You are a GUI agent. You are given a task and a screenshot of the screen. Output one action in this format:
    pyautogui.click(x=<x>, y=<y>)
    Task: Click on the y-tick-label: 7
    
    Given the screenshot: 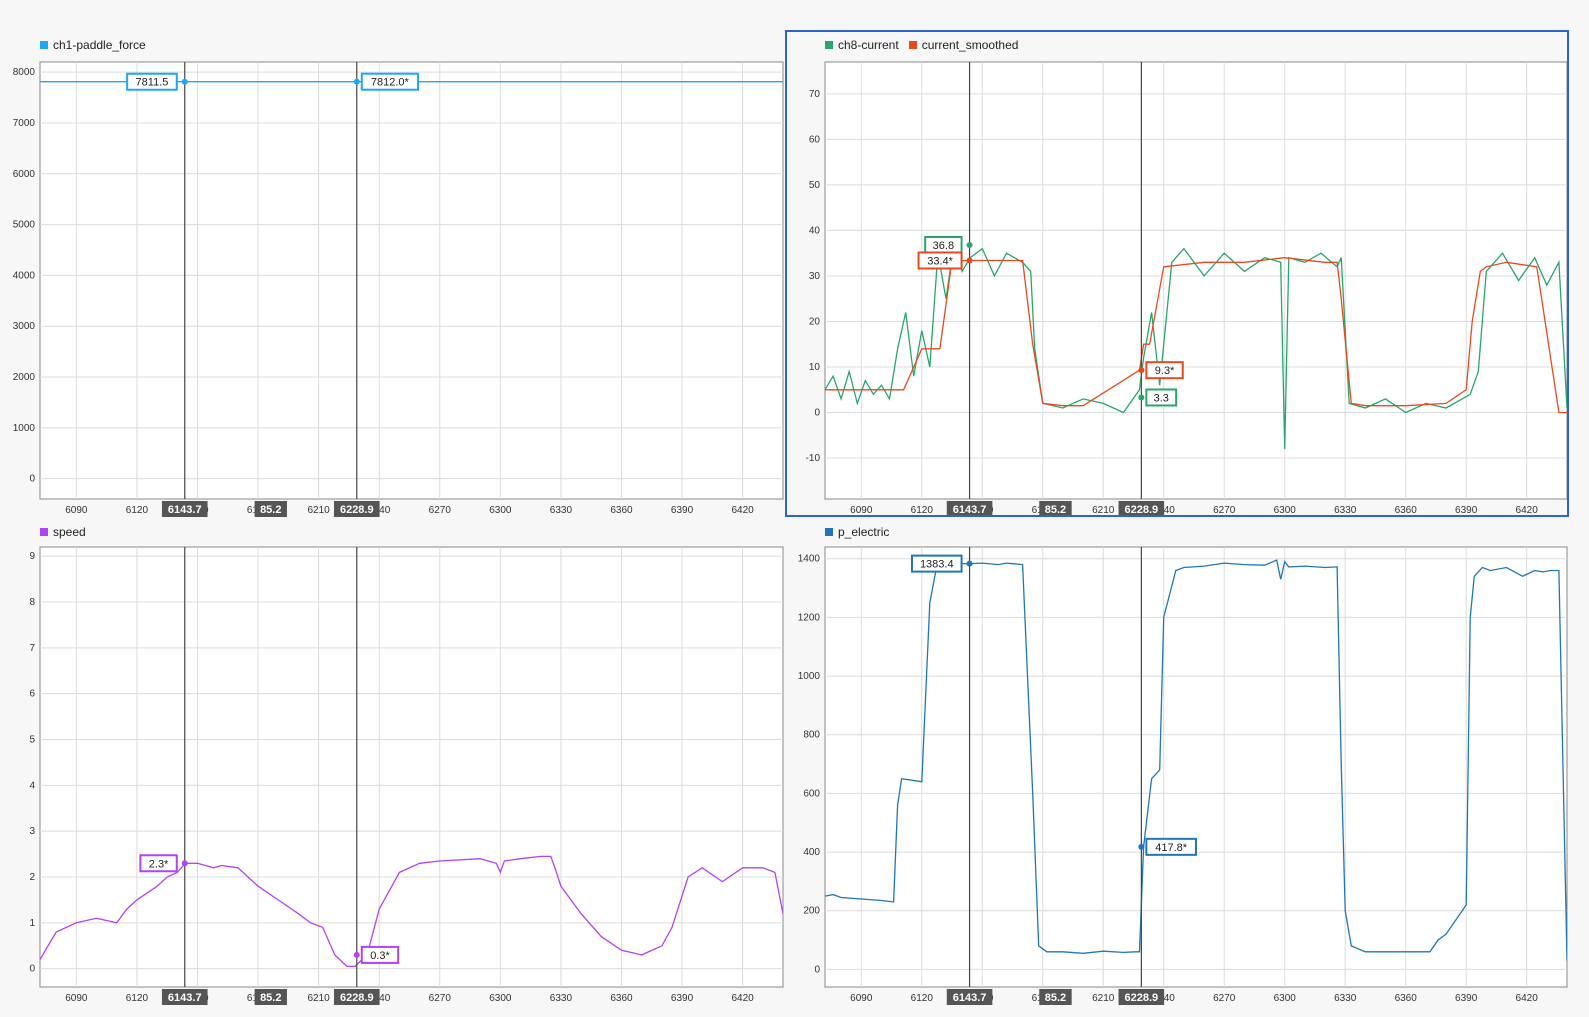 What is the action you would take?
    pyautogui.click(x=32, y=648)
    